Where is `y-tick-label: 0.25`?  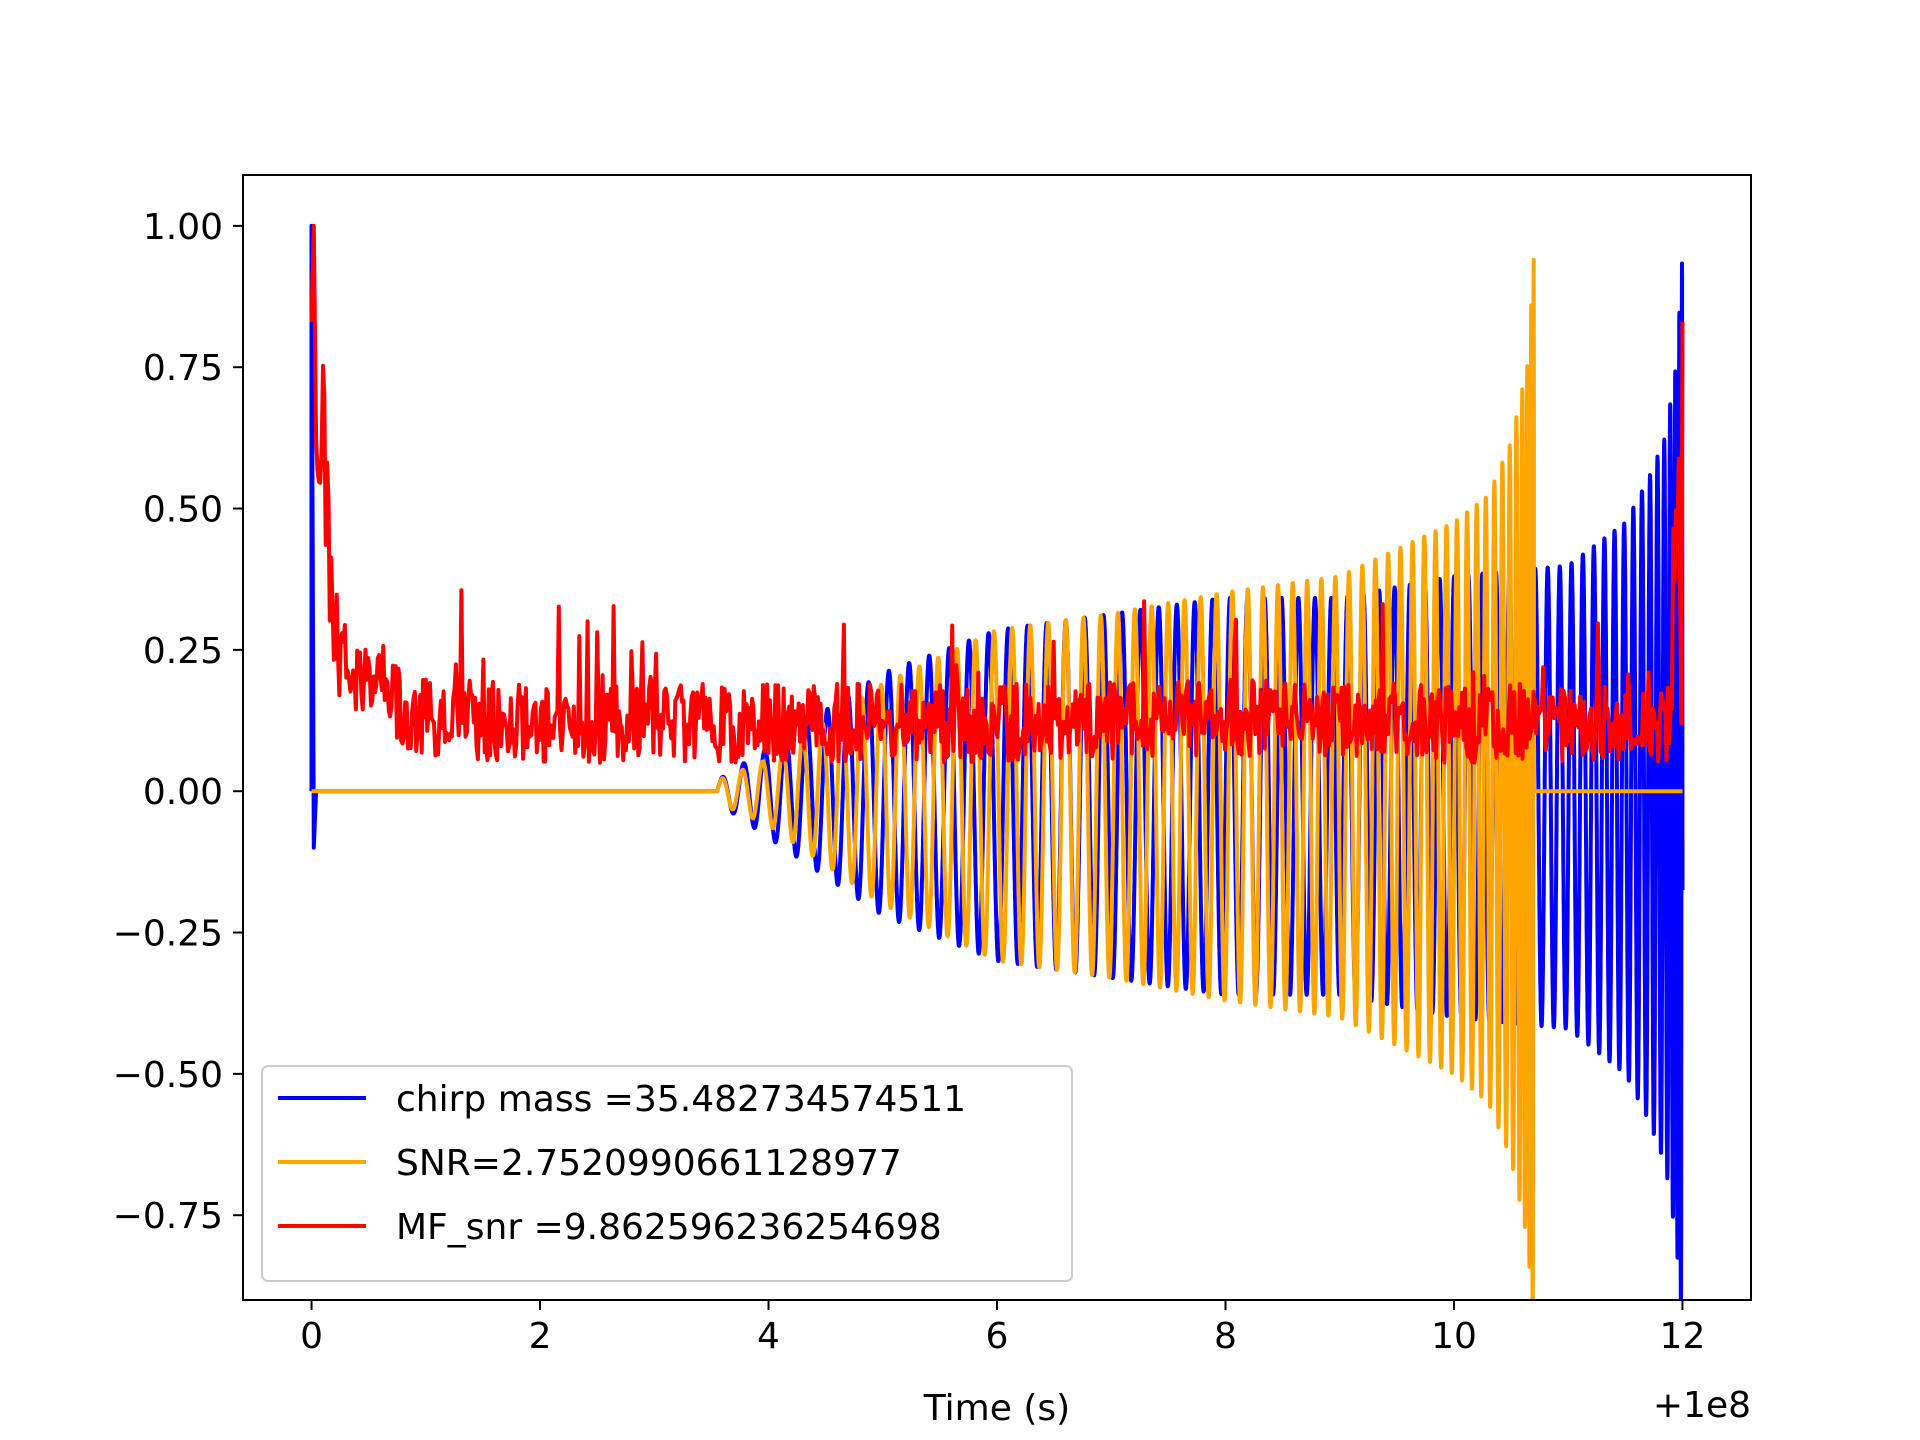
y-tick-label: 0.25 is located at coordinates (183, 651).